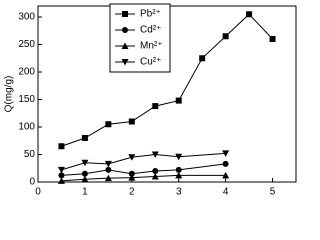 The height and width of the screenshot is (240, 320). What do you see at coordinates (150, 62) in the screenshot?
I see `legend-label: Cu²⁺` at bounding box center [150, 62].